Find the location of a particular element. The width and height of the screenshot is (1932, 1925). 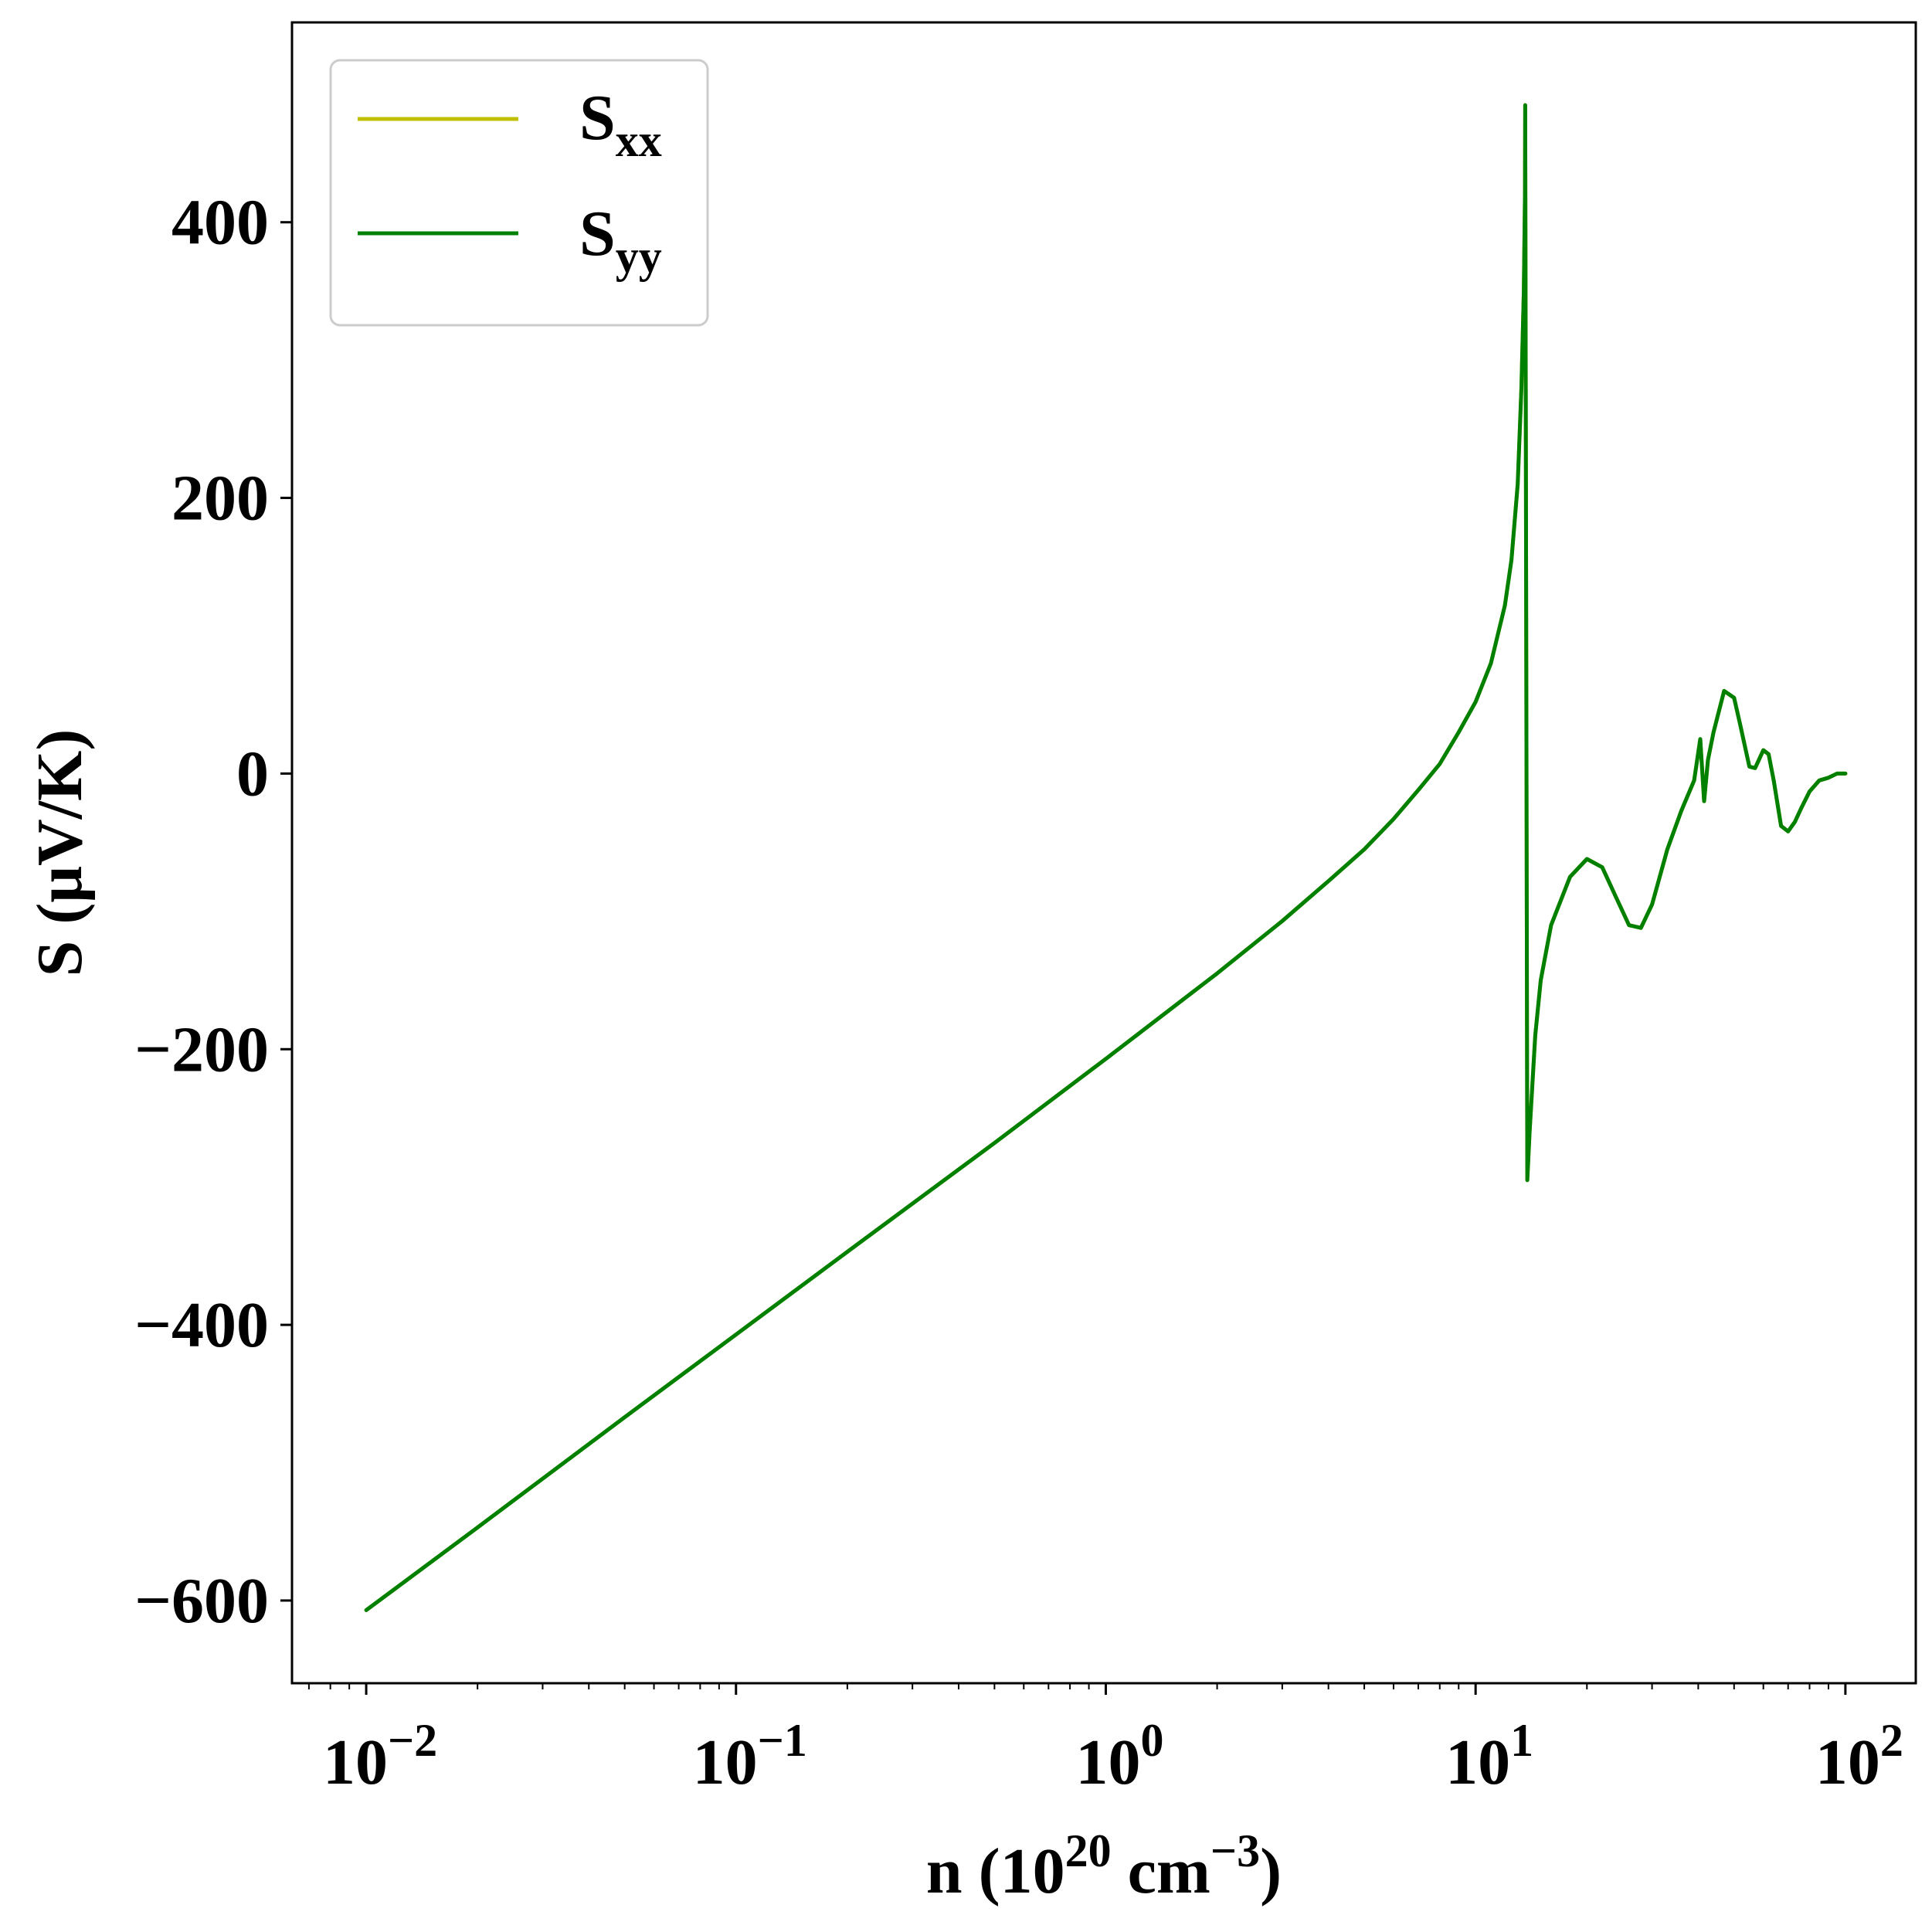

x-axis-ticks: 10⁻² 10⁻¹ 10⁰ 10¹ 10² is located at coordinates (1105, 1740).